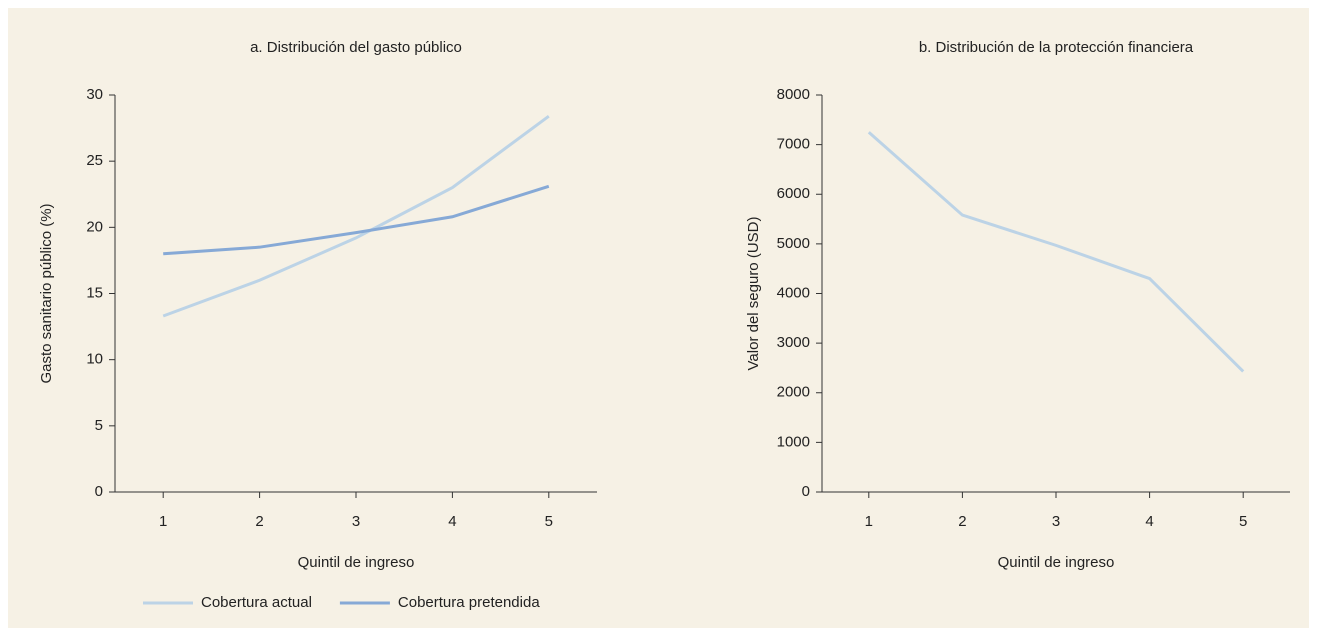 The width and height of the screenshot is (1317, 641). I want to click on y-tick-label: 15, so click(94, 292).